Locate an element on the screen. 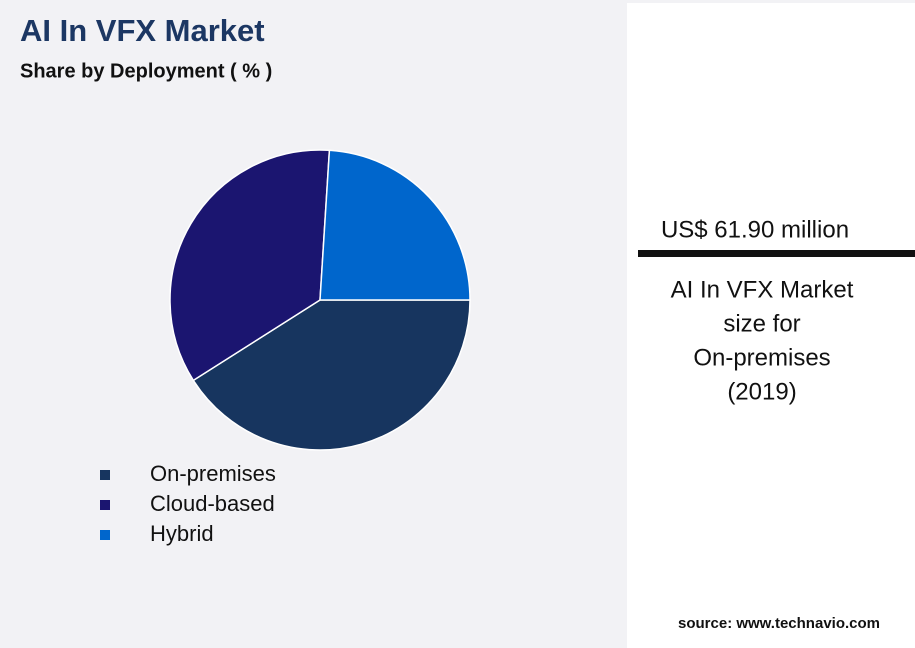  callout-rule is located at coordinates (776, 253).